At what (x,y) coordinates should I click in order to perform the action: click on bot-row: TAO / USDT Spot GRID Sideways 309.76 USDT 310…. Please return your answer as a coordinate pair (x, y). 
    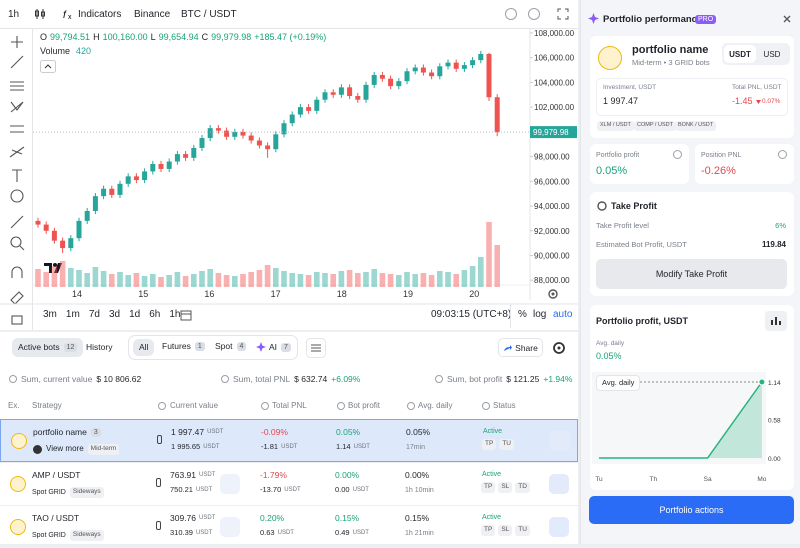
    Looking at the image, I should click on (289, 526).